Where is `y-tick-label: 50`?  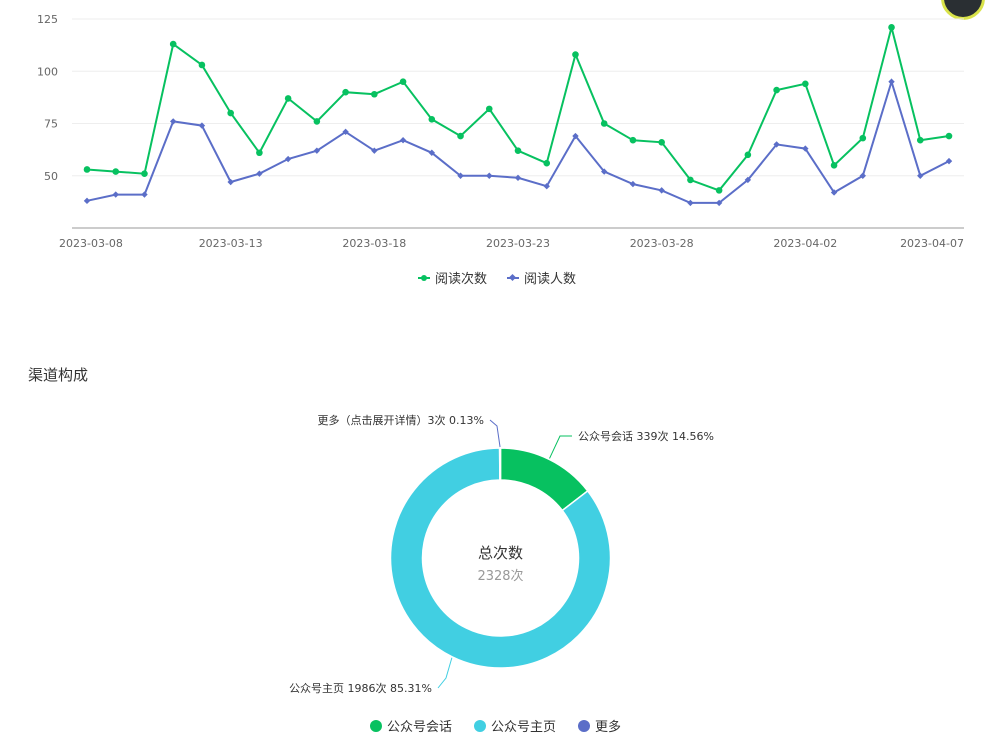 y-tick-label: 50 is located at coordinates (51, 176).